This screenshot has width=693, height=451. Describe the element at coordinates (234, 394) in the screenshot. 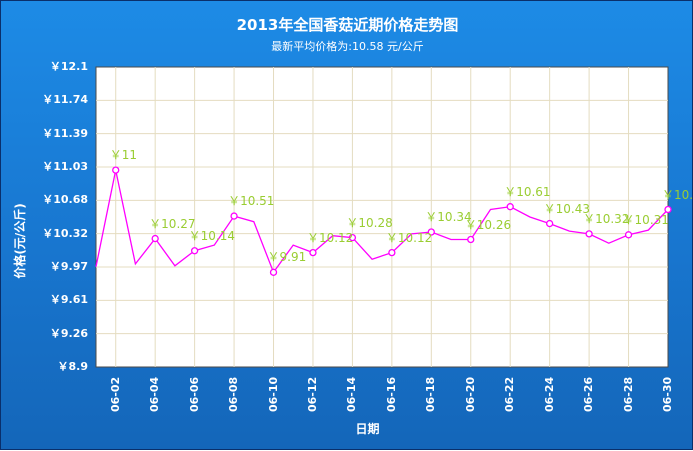

I see `x-tick-label: 06-08` at that location.